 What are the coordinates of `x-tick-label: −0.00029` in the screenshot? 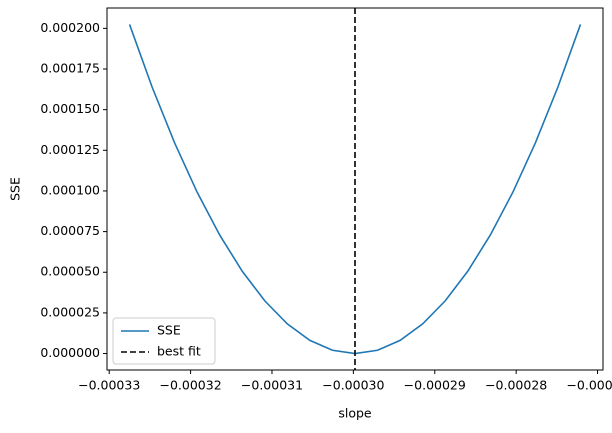 It's located at (435, 385).